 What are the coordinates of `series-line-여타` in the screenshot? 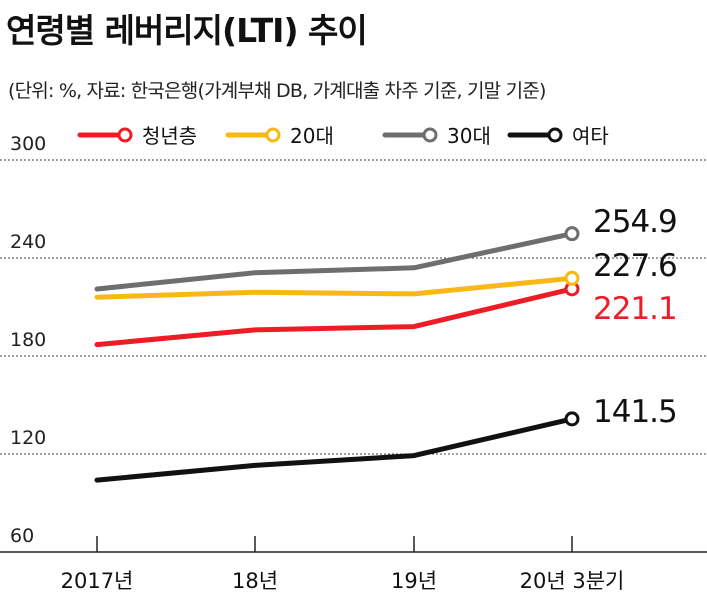 It's located at (334, 449).